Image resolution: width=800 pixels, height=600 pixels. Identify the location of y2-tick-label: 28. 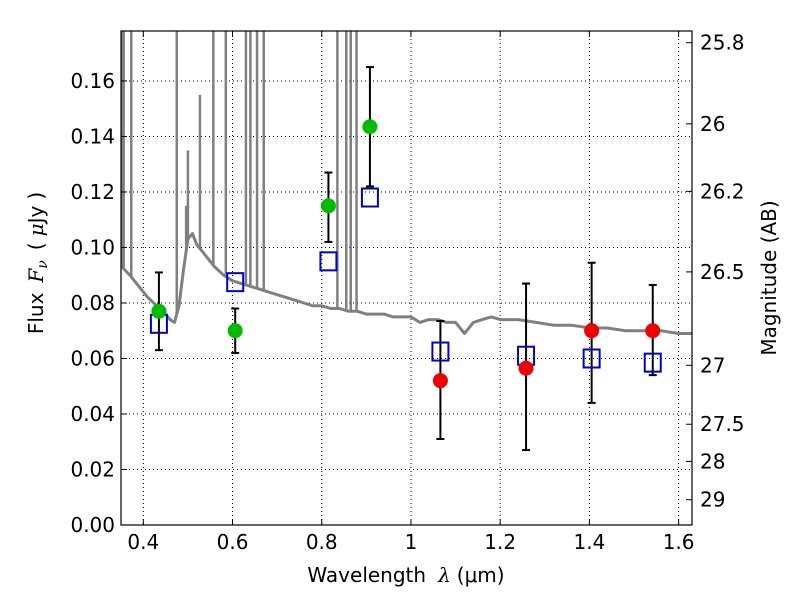
(712, 461).